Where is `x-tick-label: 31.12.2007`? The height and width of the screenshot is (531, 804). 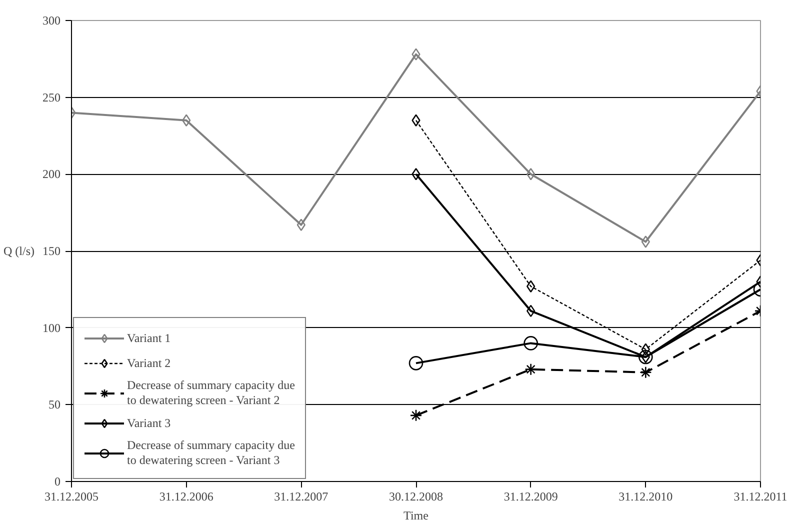 x-tick-label: 31.12.2007 is located at coordinates (301, 497).